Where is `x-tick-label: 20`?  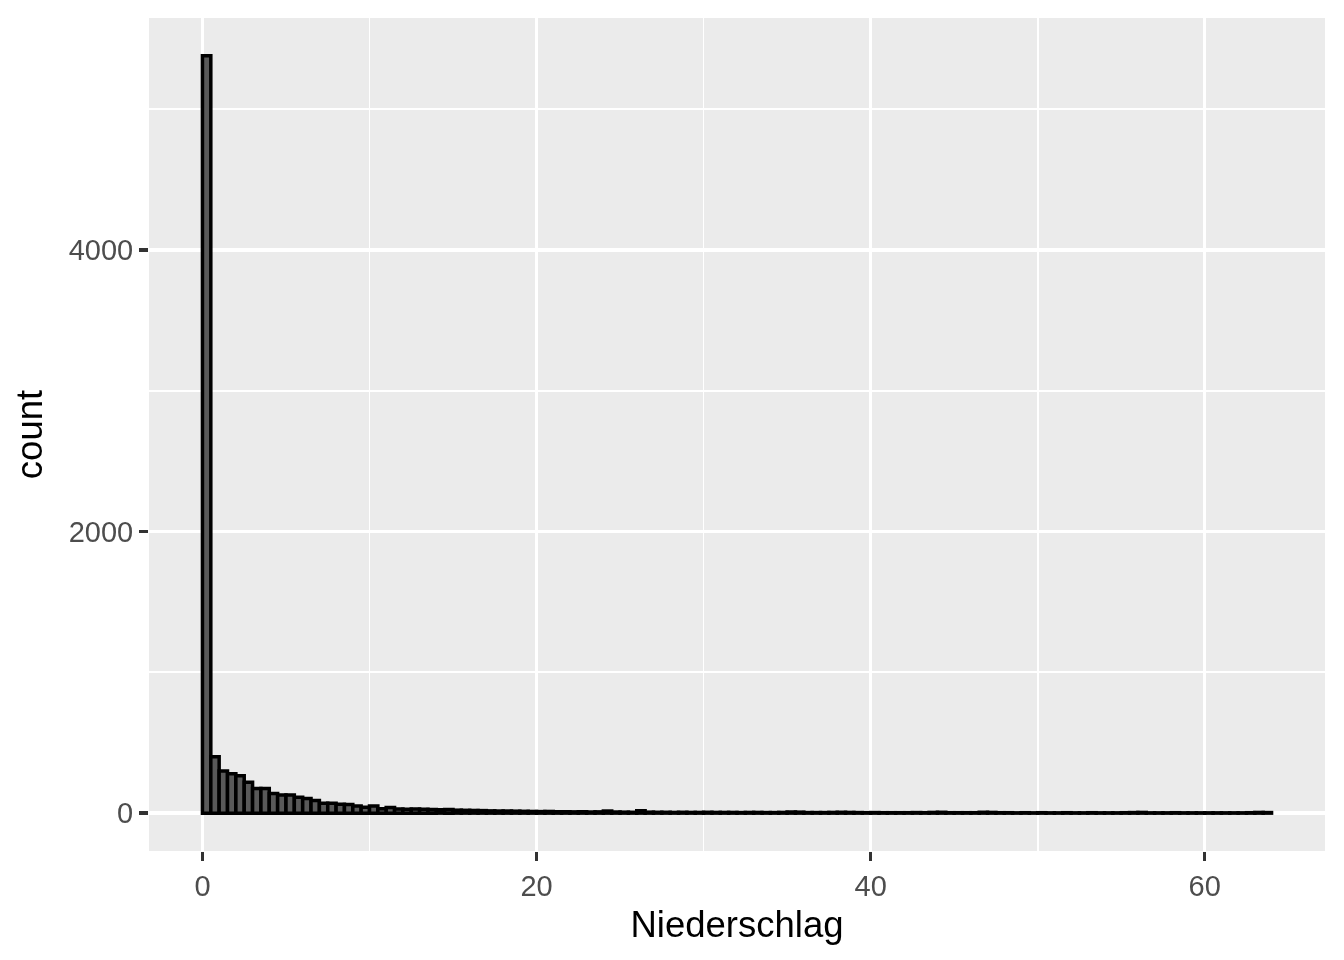
x-tick-label: 20 is located at coordinates (536, 885).